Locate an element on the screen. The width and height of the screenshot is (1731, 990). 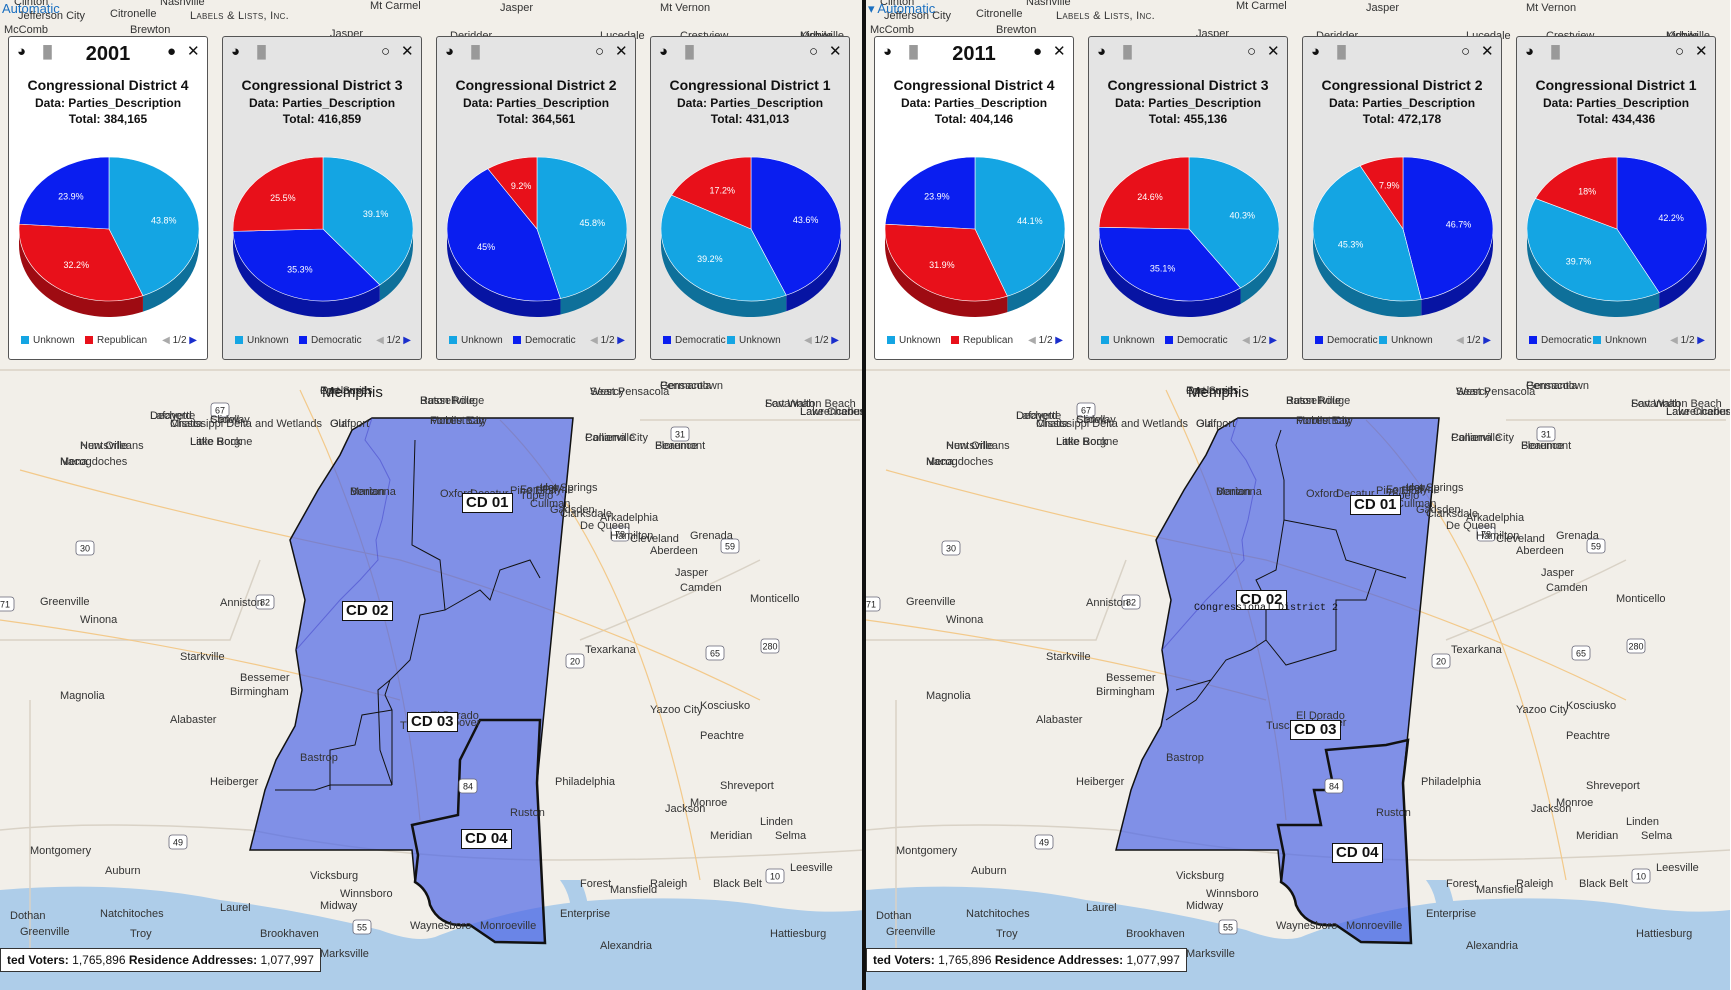
pie-chart: 45.8% 45% 9.2% is located at coordinates (537, 231).